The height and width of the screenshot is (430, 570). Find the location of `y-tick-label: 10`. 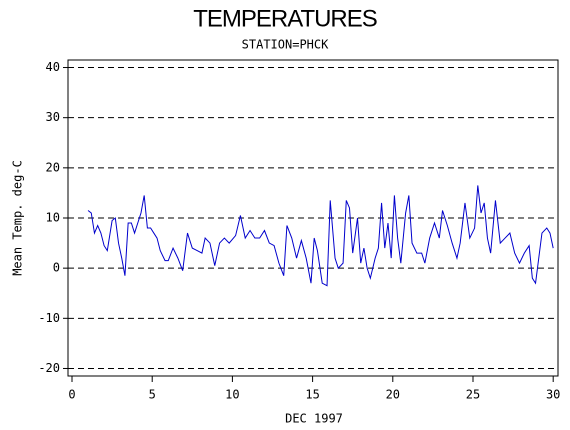

y-tick-label: 10 is located at coordinates (53, 218).